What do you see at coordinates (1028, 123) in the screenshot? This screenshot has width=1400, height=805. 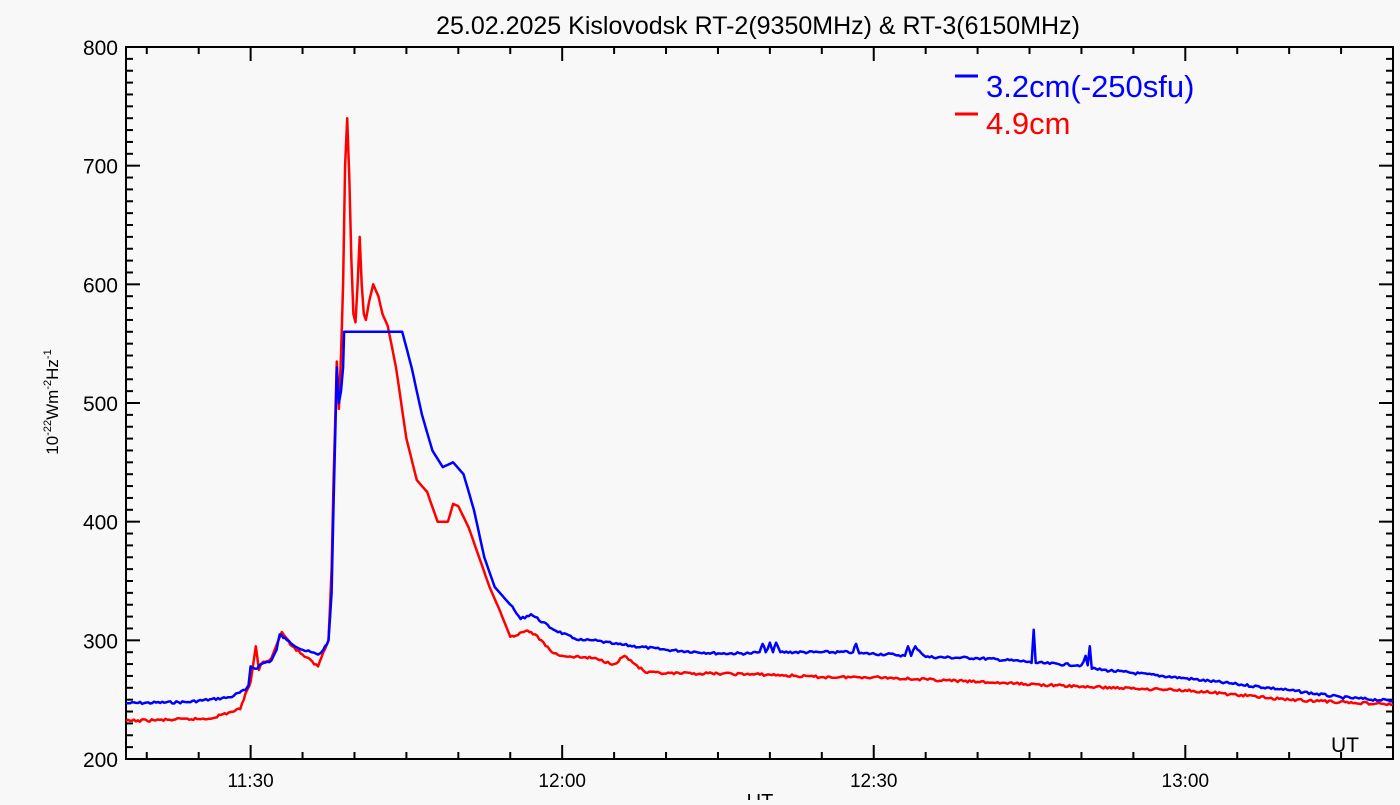 I see `legend-label-red: 4.9cm` at bounding box center [1028, 123].